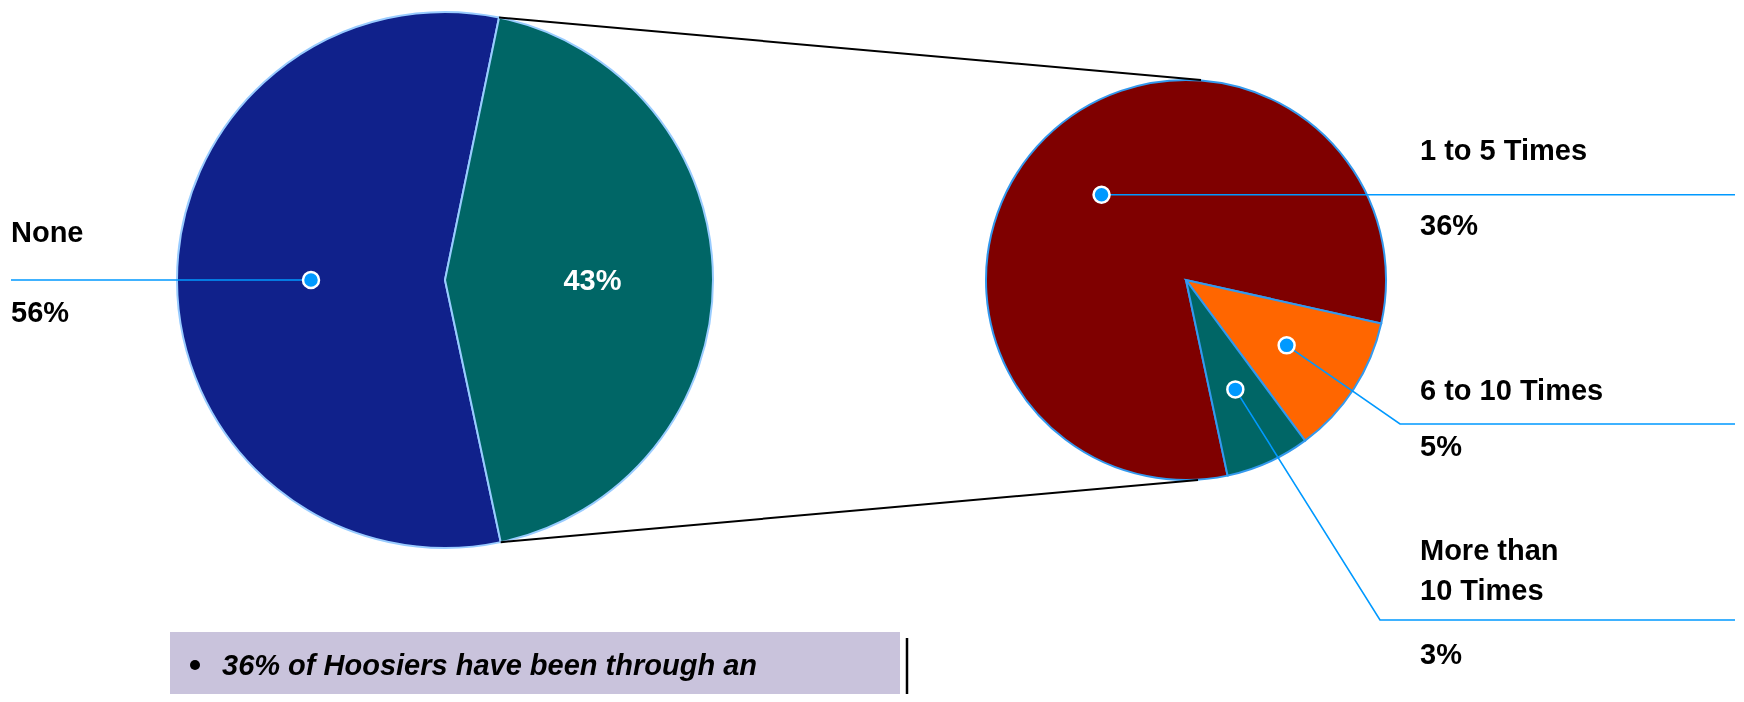  Describe the element at coordinates (1449, 225) in the screenshot. I see `data-label: 36%` at that location.